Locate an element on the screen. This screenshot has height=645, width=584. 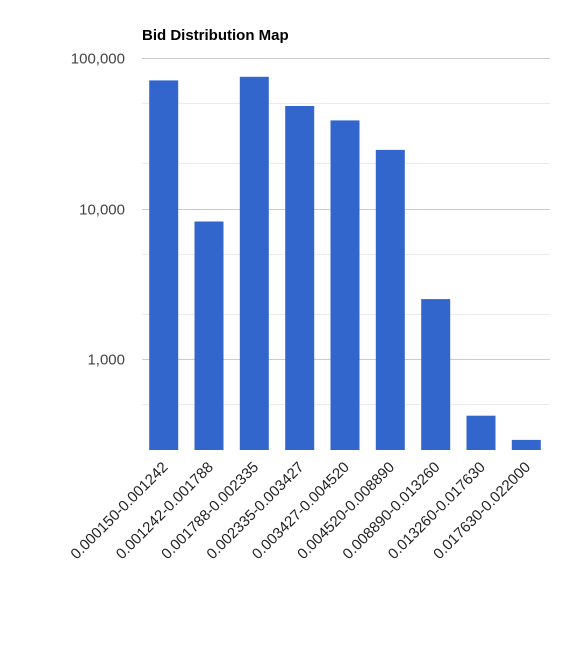
y-tick-label: 1,000 is located at coordinates (106, 360).